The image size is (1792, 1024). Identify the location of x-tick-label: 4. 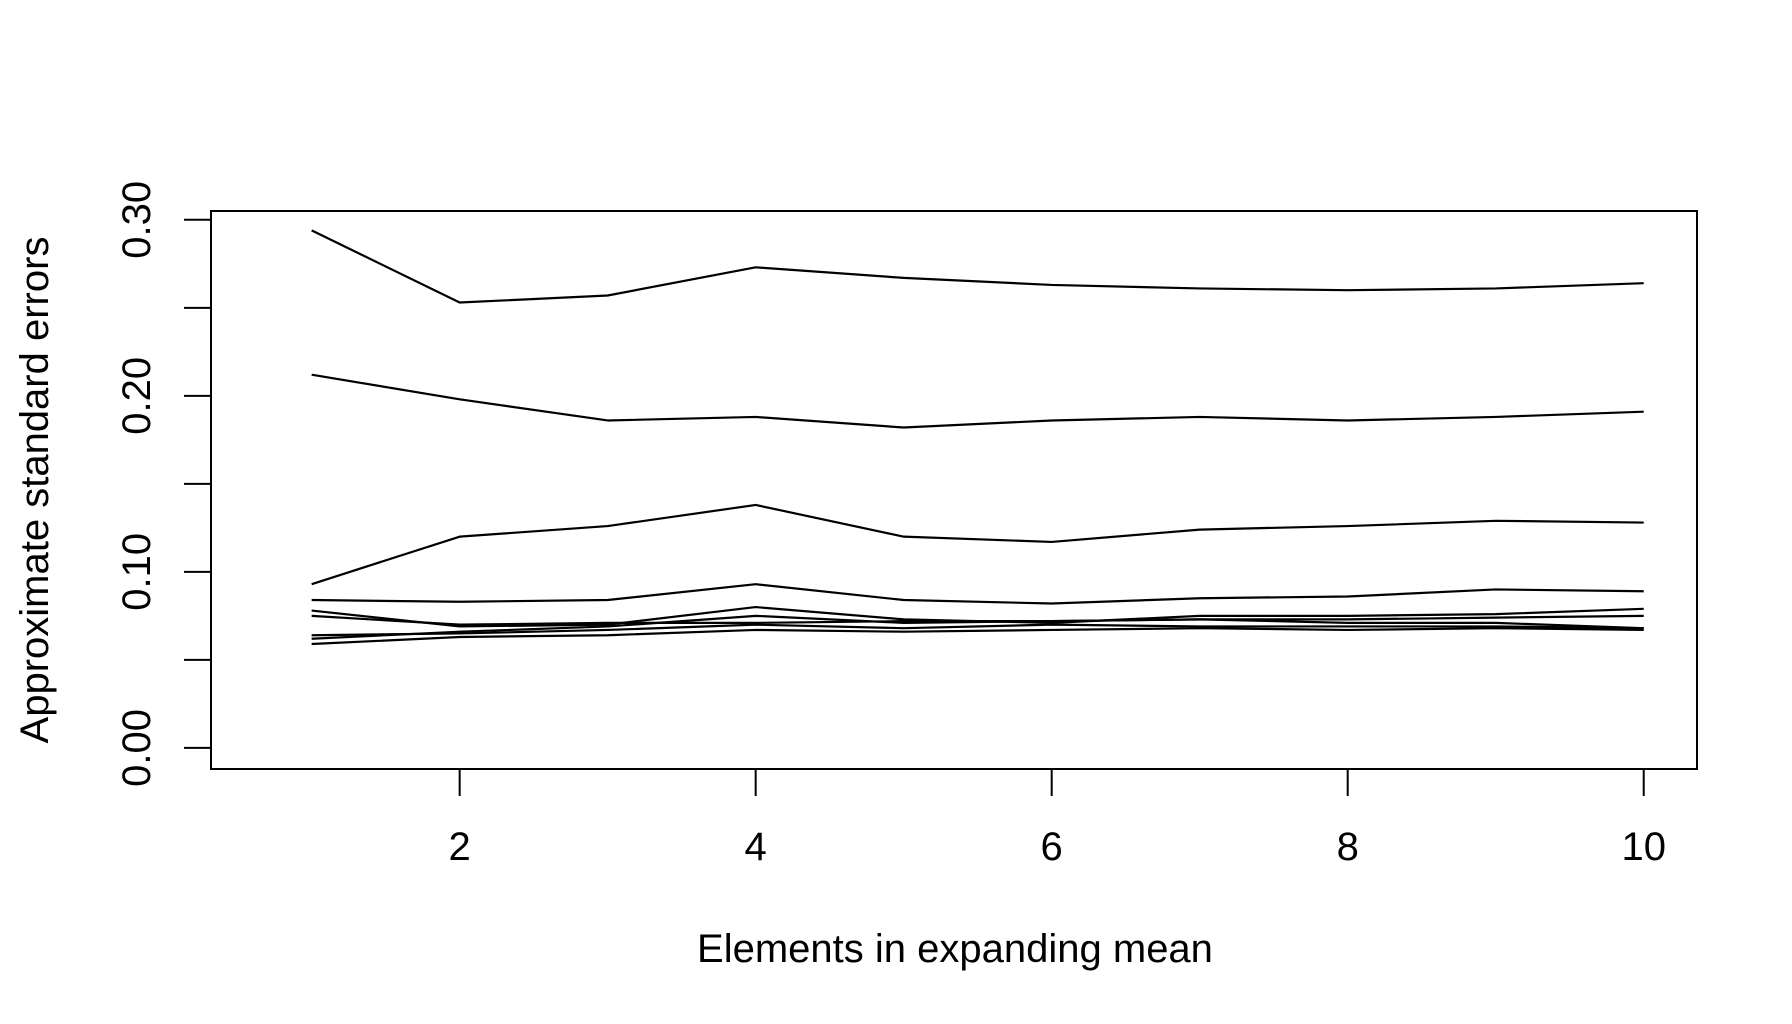
(756, 847).